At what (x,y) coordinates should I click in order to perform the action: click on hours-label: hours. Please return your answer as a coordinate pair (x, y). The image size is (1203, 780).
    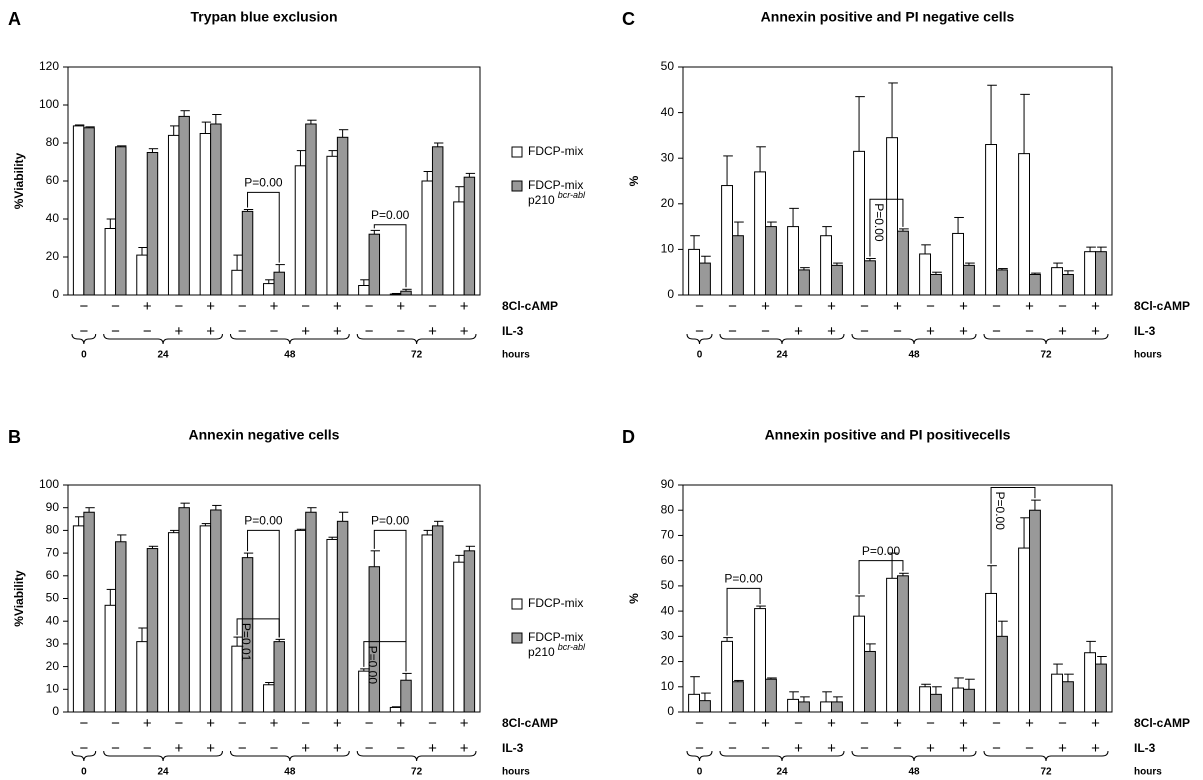
    Looking at the image, I should click on (516, 772).